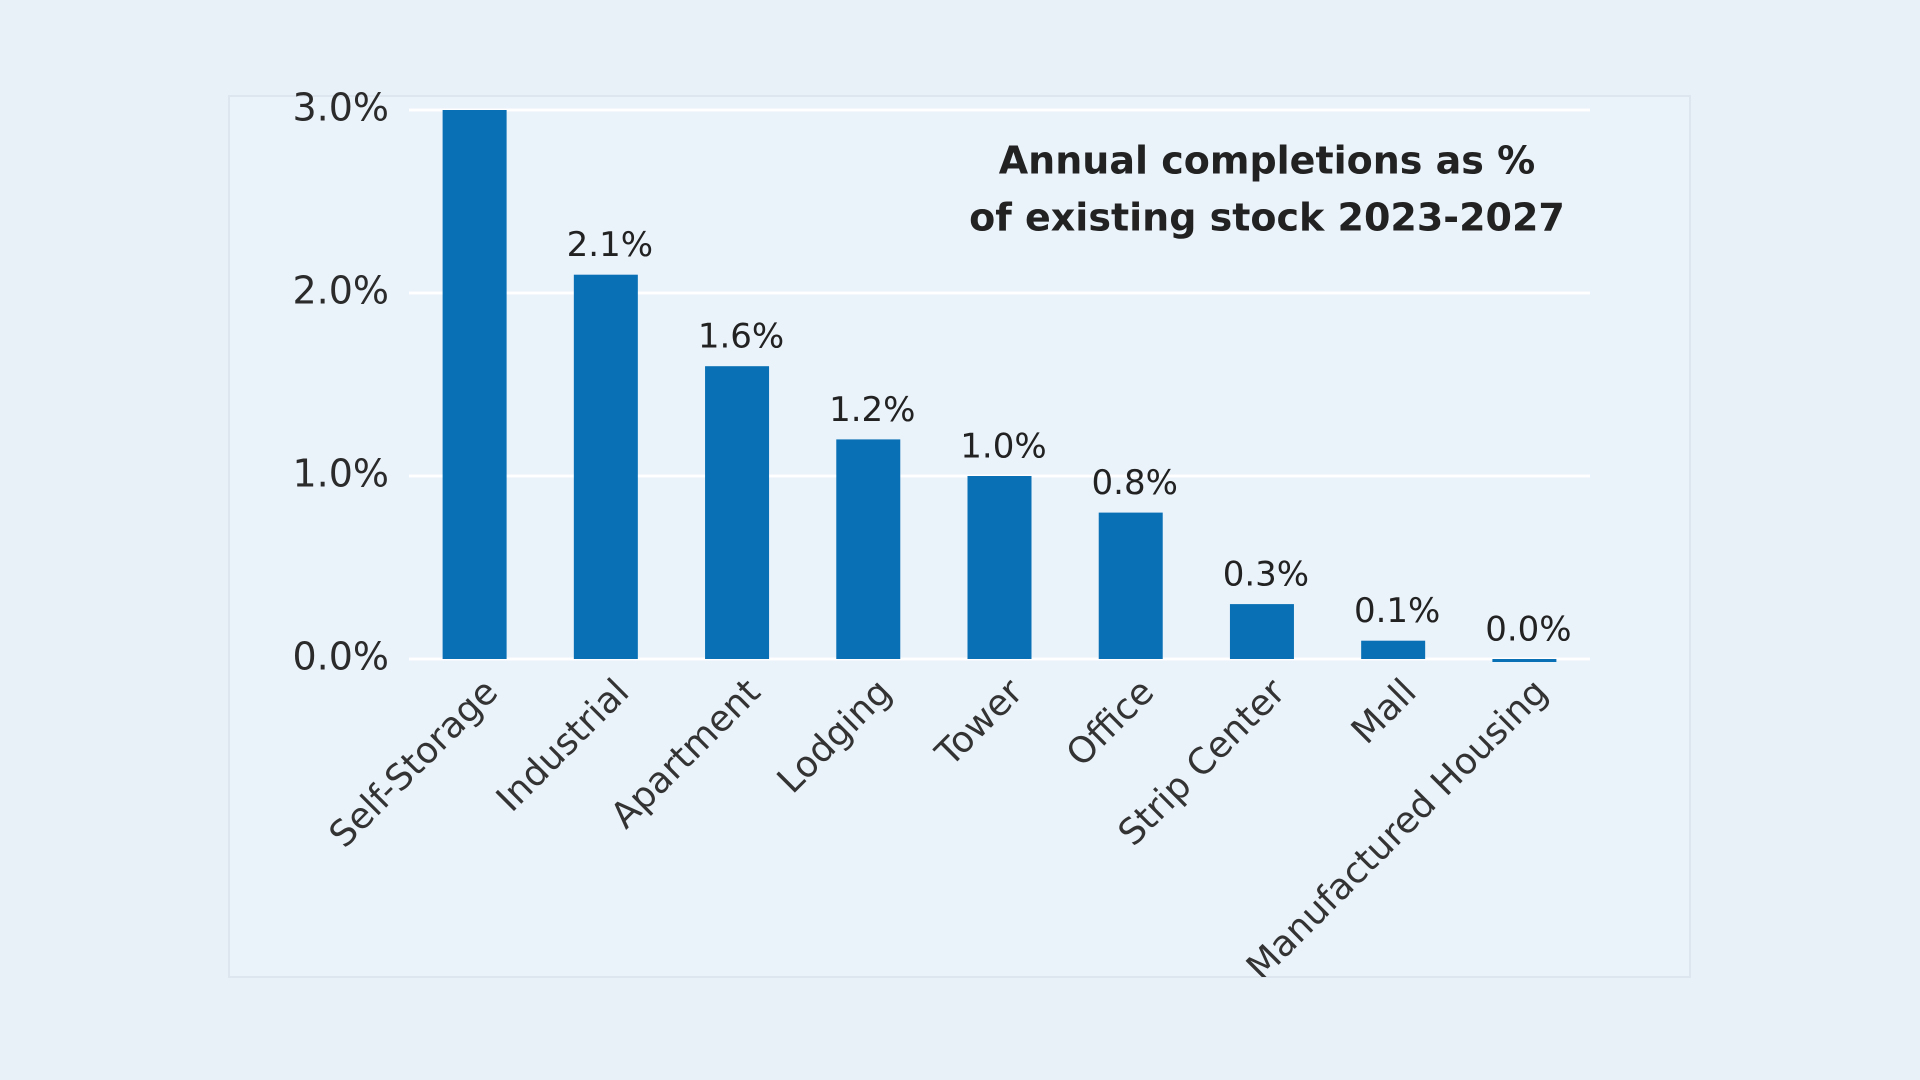 The height and width of the screenshot is (1080, 1920). I want to click on data-label: 0.0%, so click(1528, 630).